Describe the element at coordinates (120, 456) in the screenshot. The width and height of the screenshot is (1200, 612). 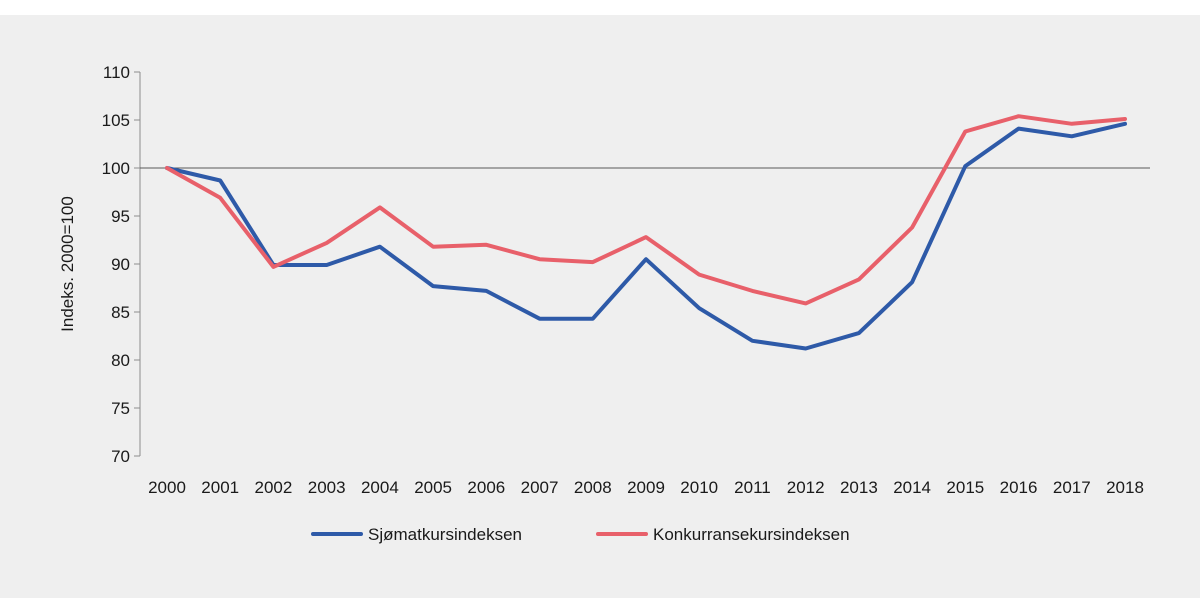
I see `y-tick-label: 70` at that location.